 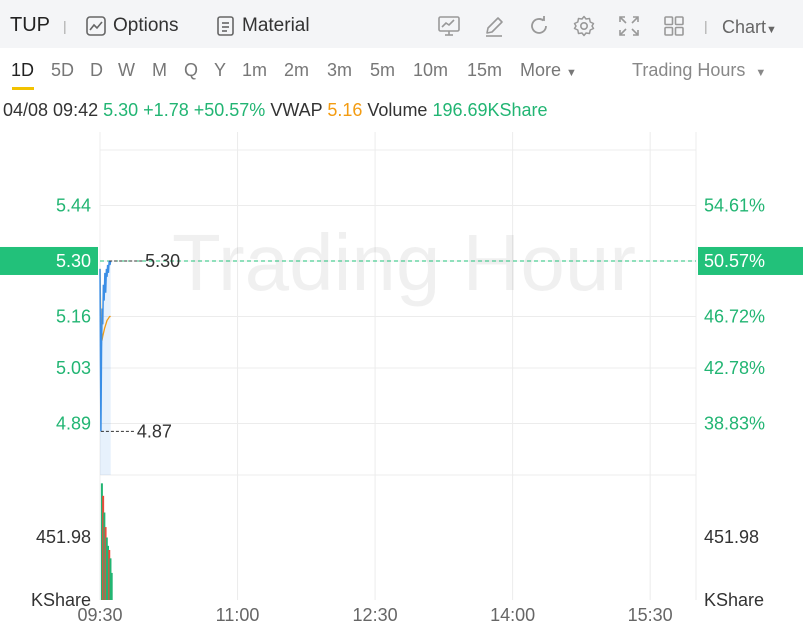 I want to click on options-chart-icon, so click(x=96, y=26).